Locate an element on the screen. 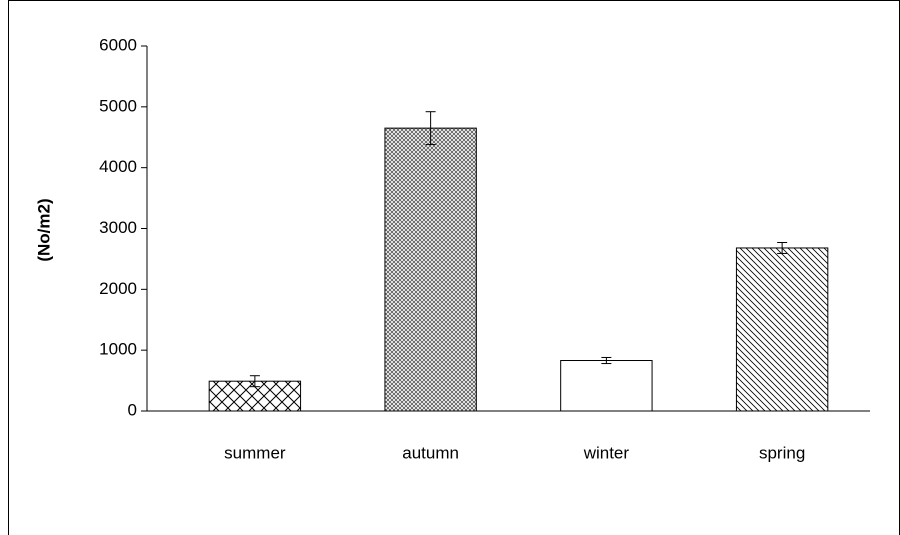 This screenshot has height=535, width=900. y-tick-label: 4000 is located at coordinates (118, 166).